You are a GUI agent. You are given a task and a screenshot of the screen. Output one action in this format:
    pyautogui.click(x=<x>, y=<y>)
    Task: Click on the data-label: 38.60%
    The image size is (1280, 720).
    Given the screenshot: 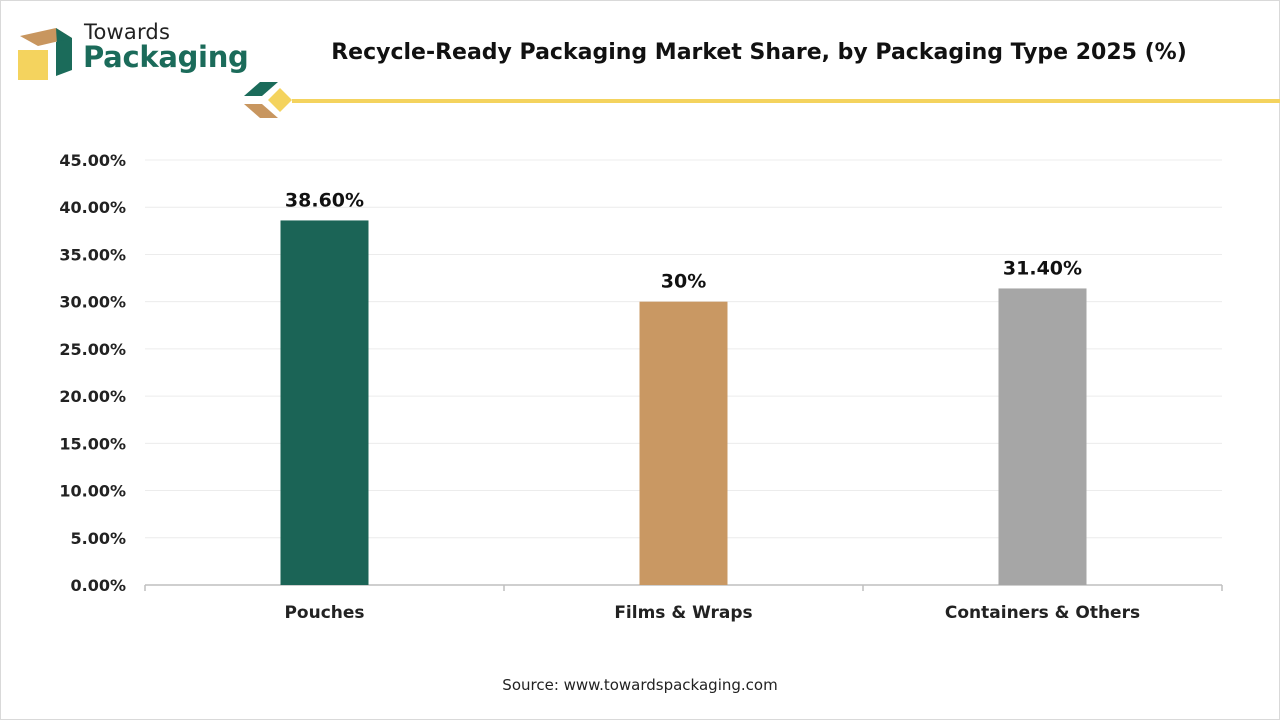 What is the action you would take?
    pyautogui.click(x=324, y=200)
    